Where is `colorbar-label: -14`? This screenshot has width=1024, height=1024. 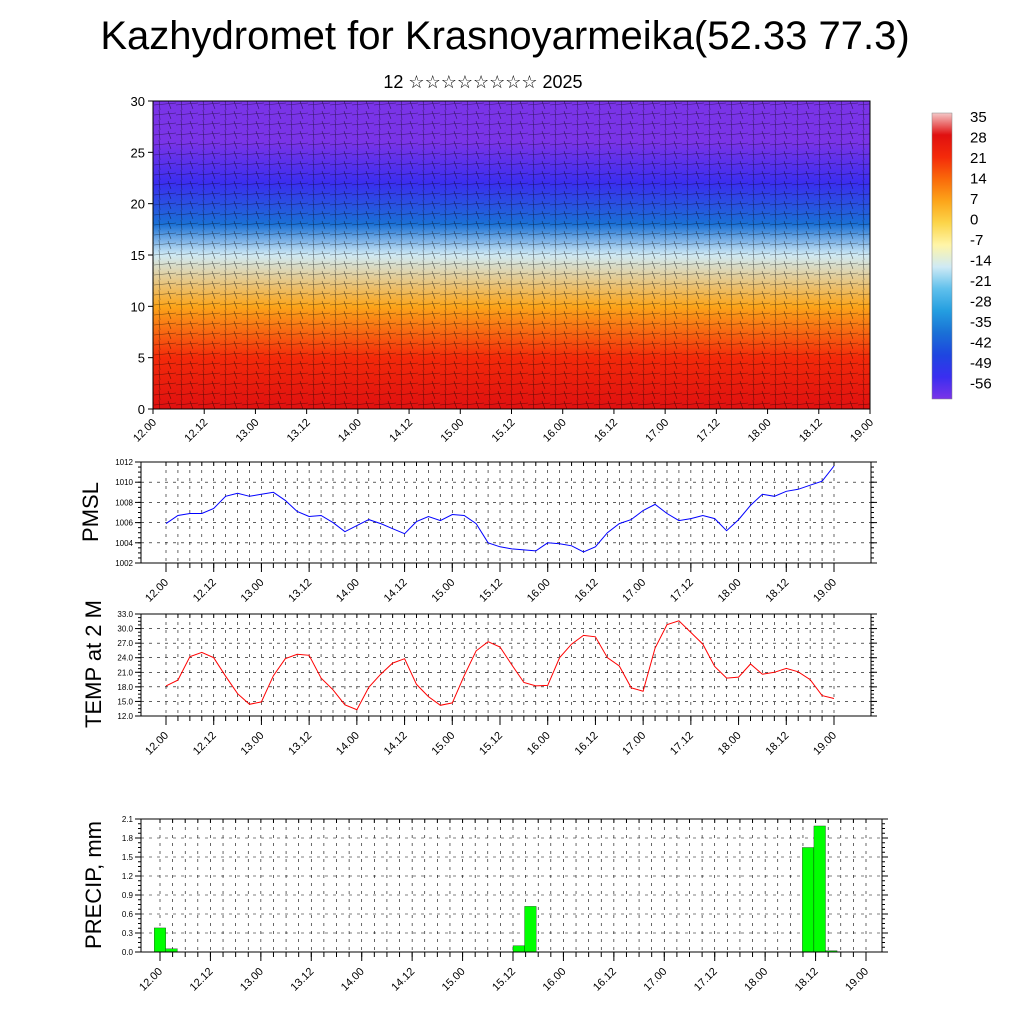 colorbar-label: -14 is located at coordinates (981, 261).